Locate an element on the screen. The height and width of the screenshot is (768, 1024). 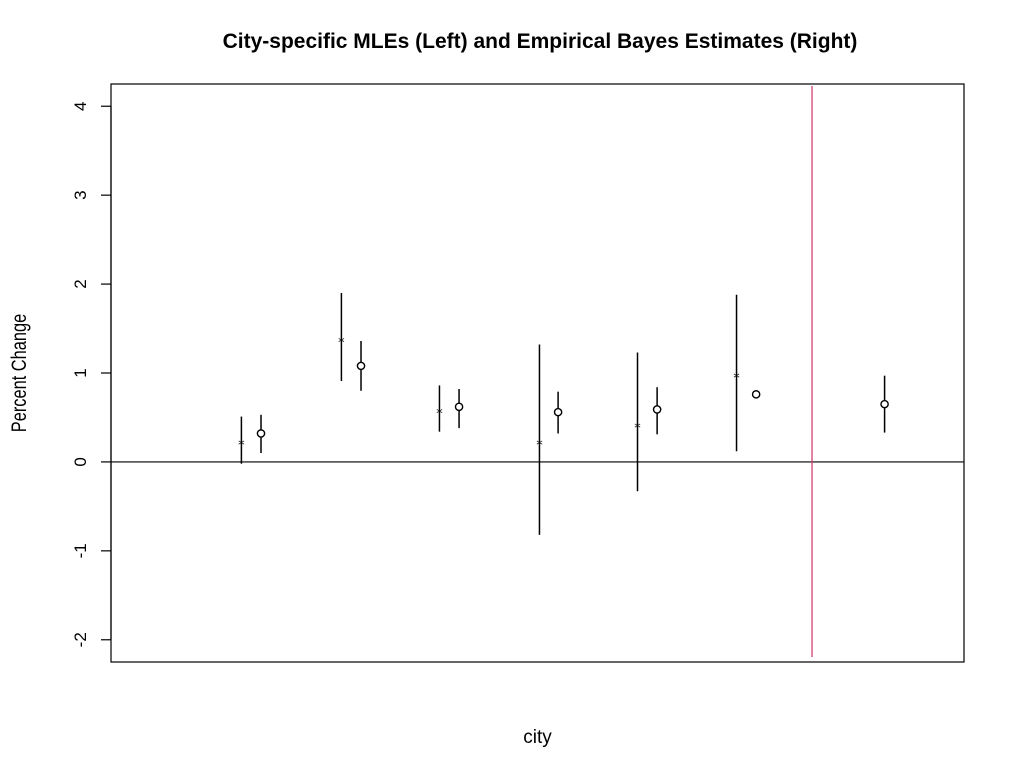
y-tick-label: -2 is located at coordinates (80, 639).